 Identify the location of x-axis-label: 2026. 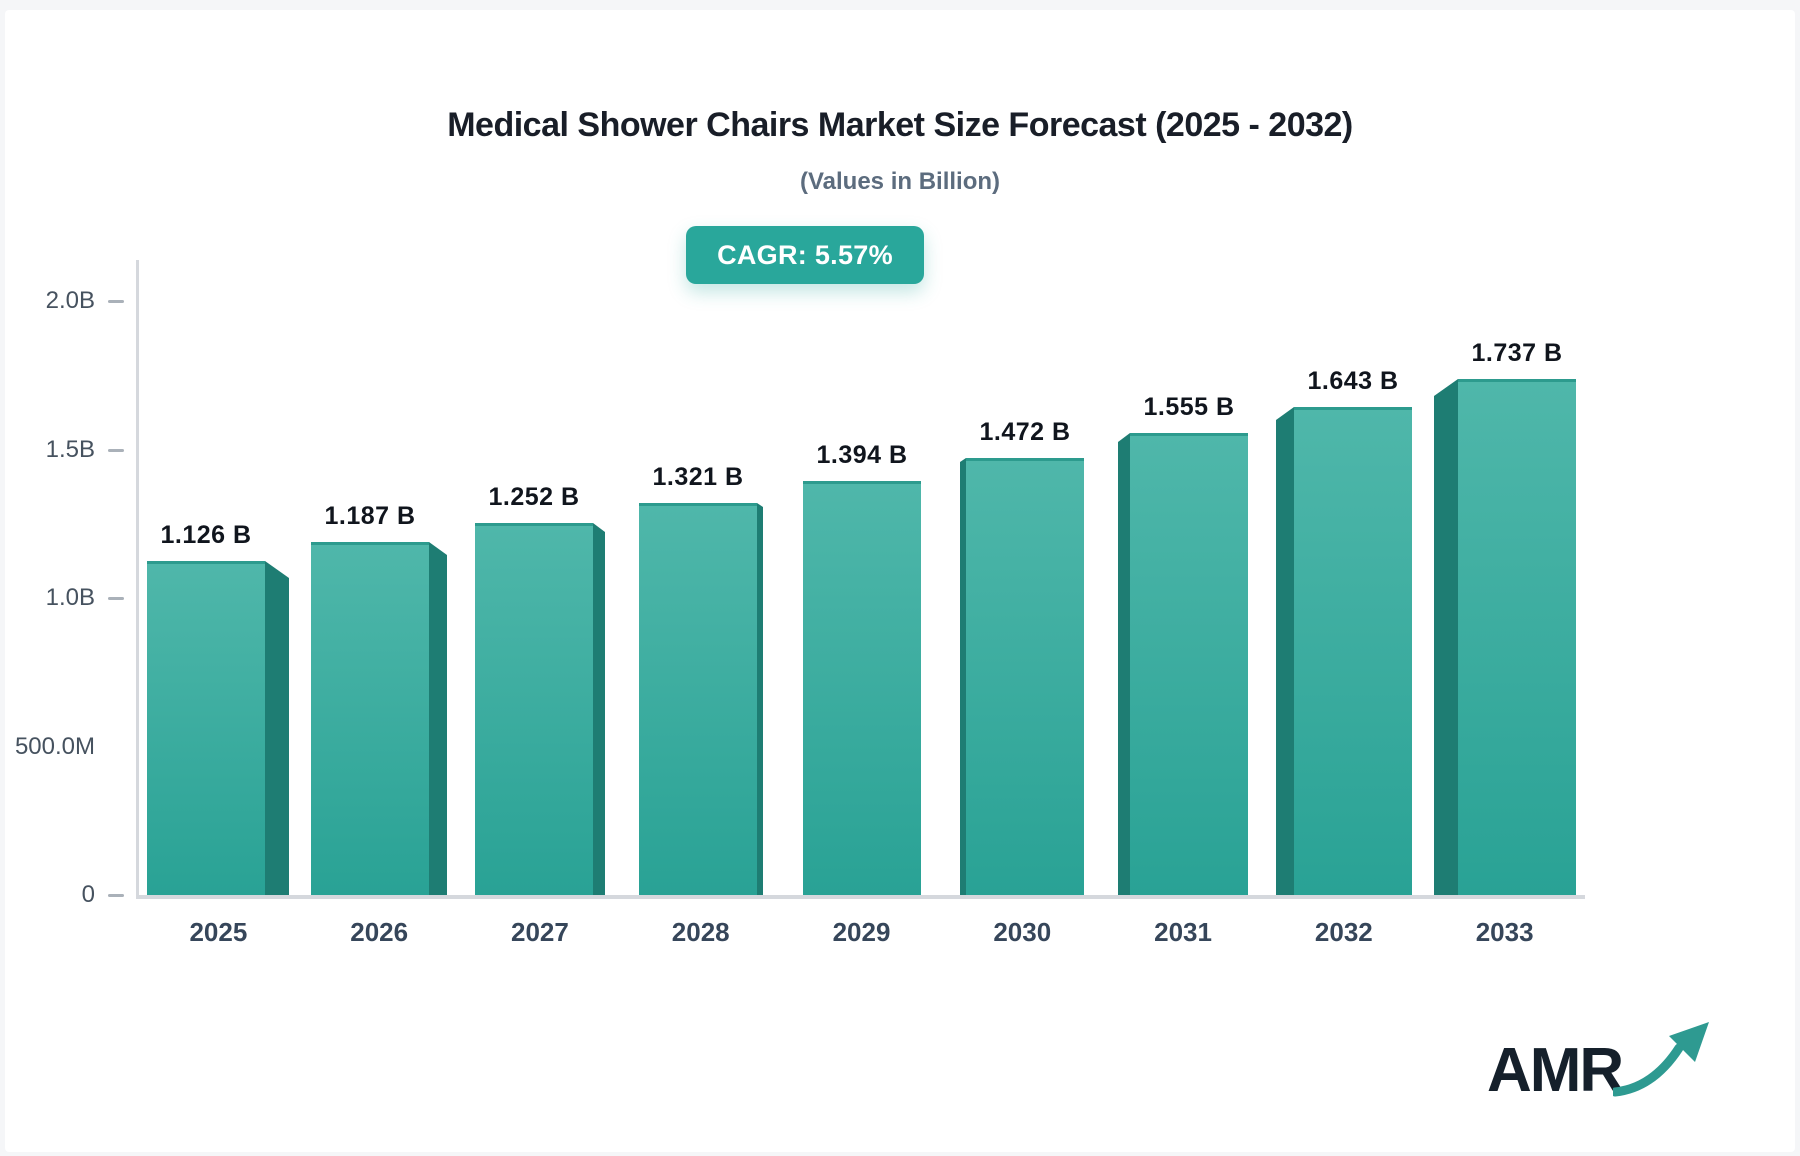
(379, 932).